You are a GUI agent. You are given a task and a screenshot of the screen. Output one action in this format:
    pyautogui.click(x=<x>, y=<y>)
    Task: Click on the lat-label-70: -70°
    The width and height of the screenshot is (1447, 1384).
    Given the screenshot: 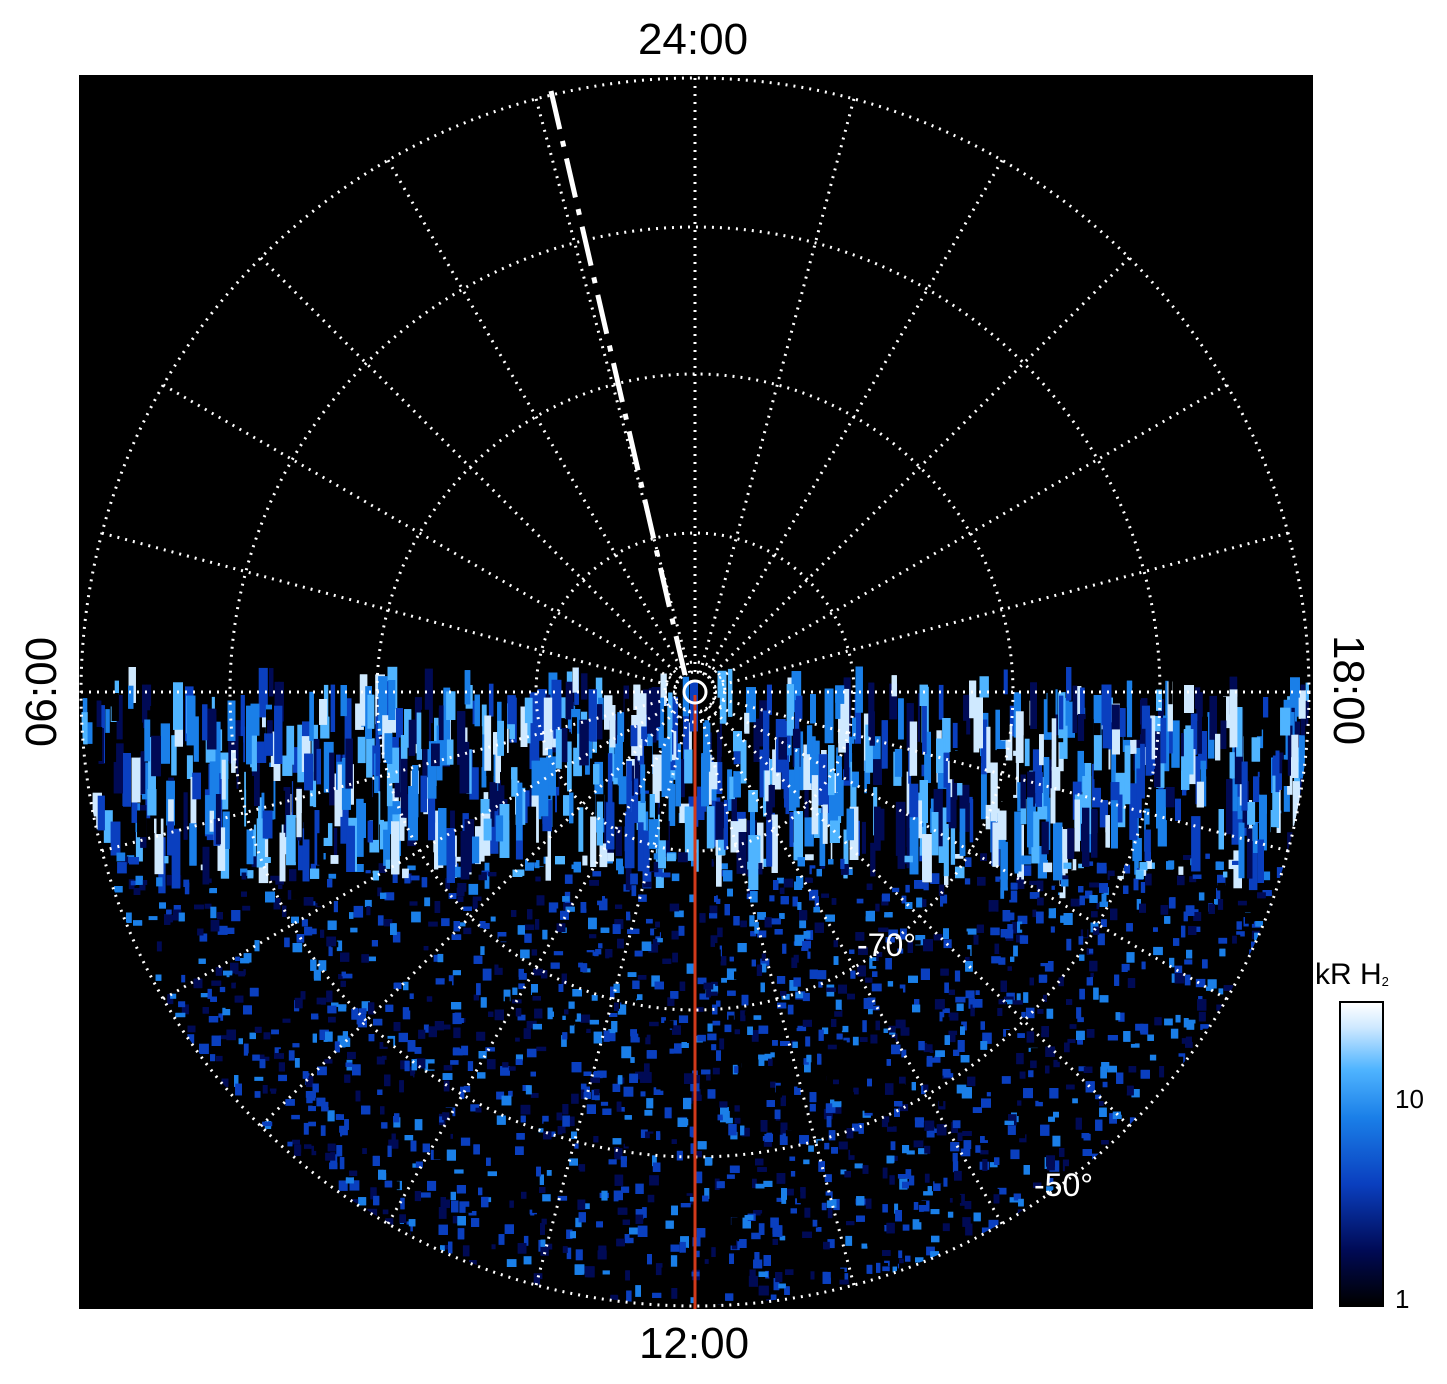 What is the action you would take?
    pyautogui.click(x=886, y=945)
    